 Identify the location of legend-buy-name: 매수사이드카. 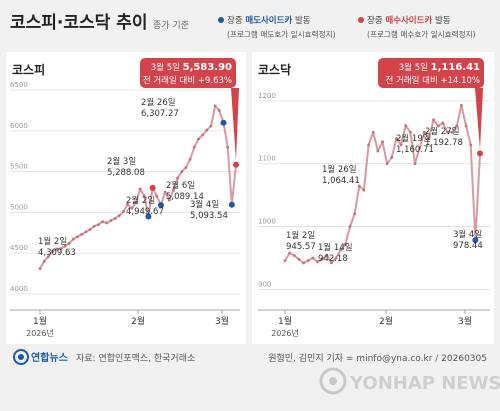
(408, 20).